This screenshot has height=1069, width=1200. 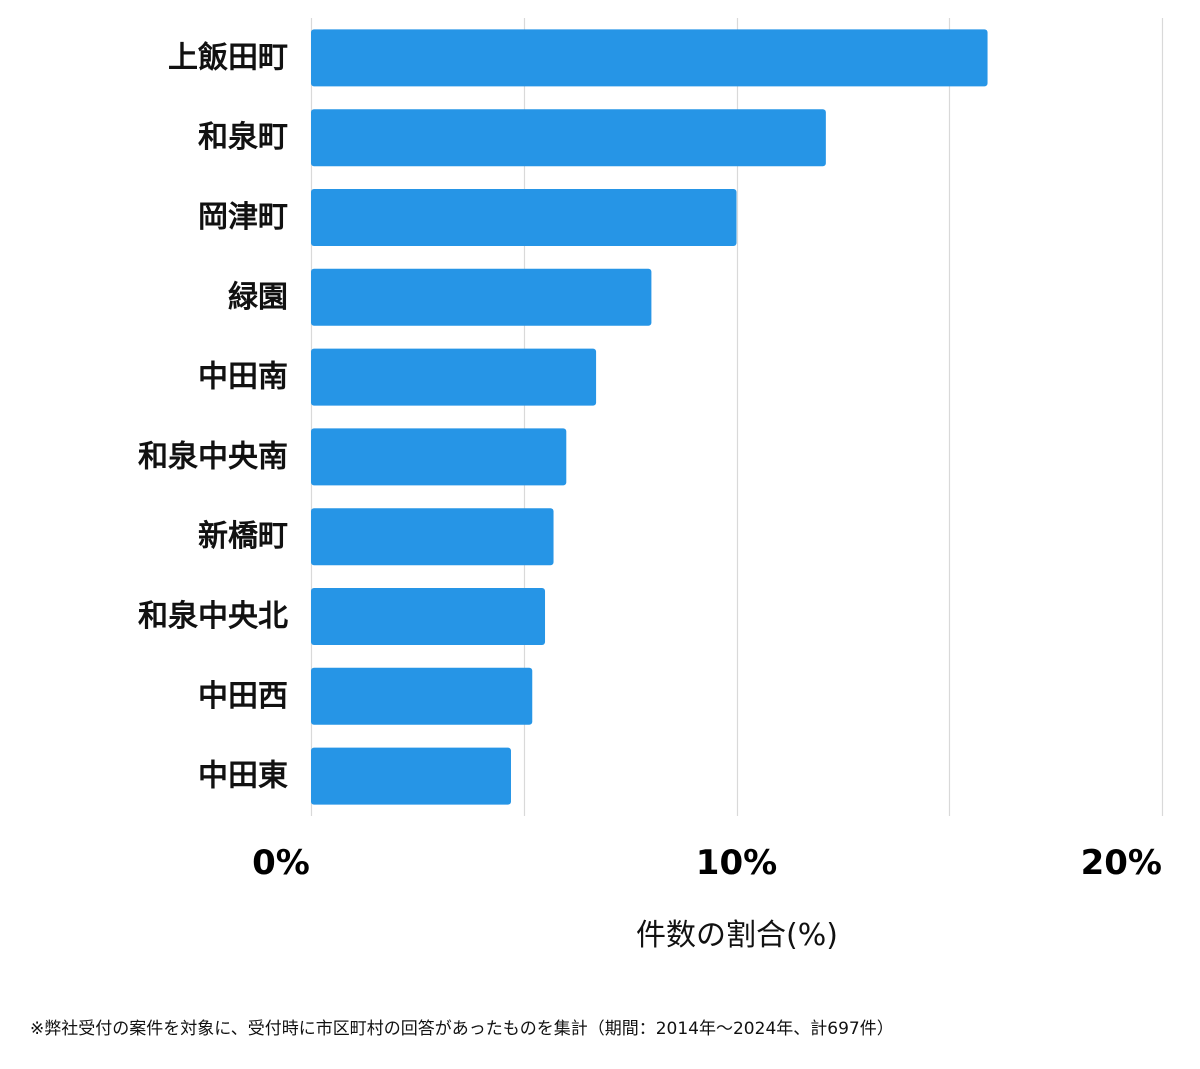 What do you see at coordinates (281, 863) in the screenshot?
I see `x-tick-label: 0%` at bounding box center [281, 863].